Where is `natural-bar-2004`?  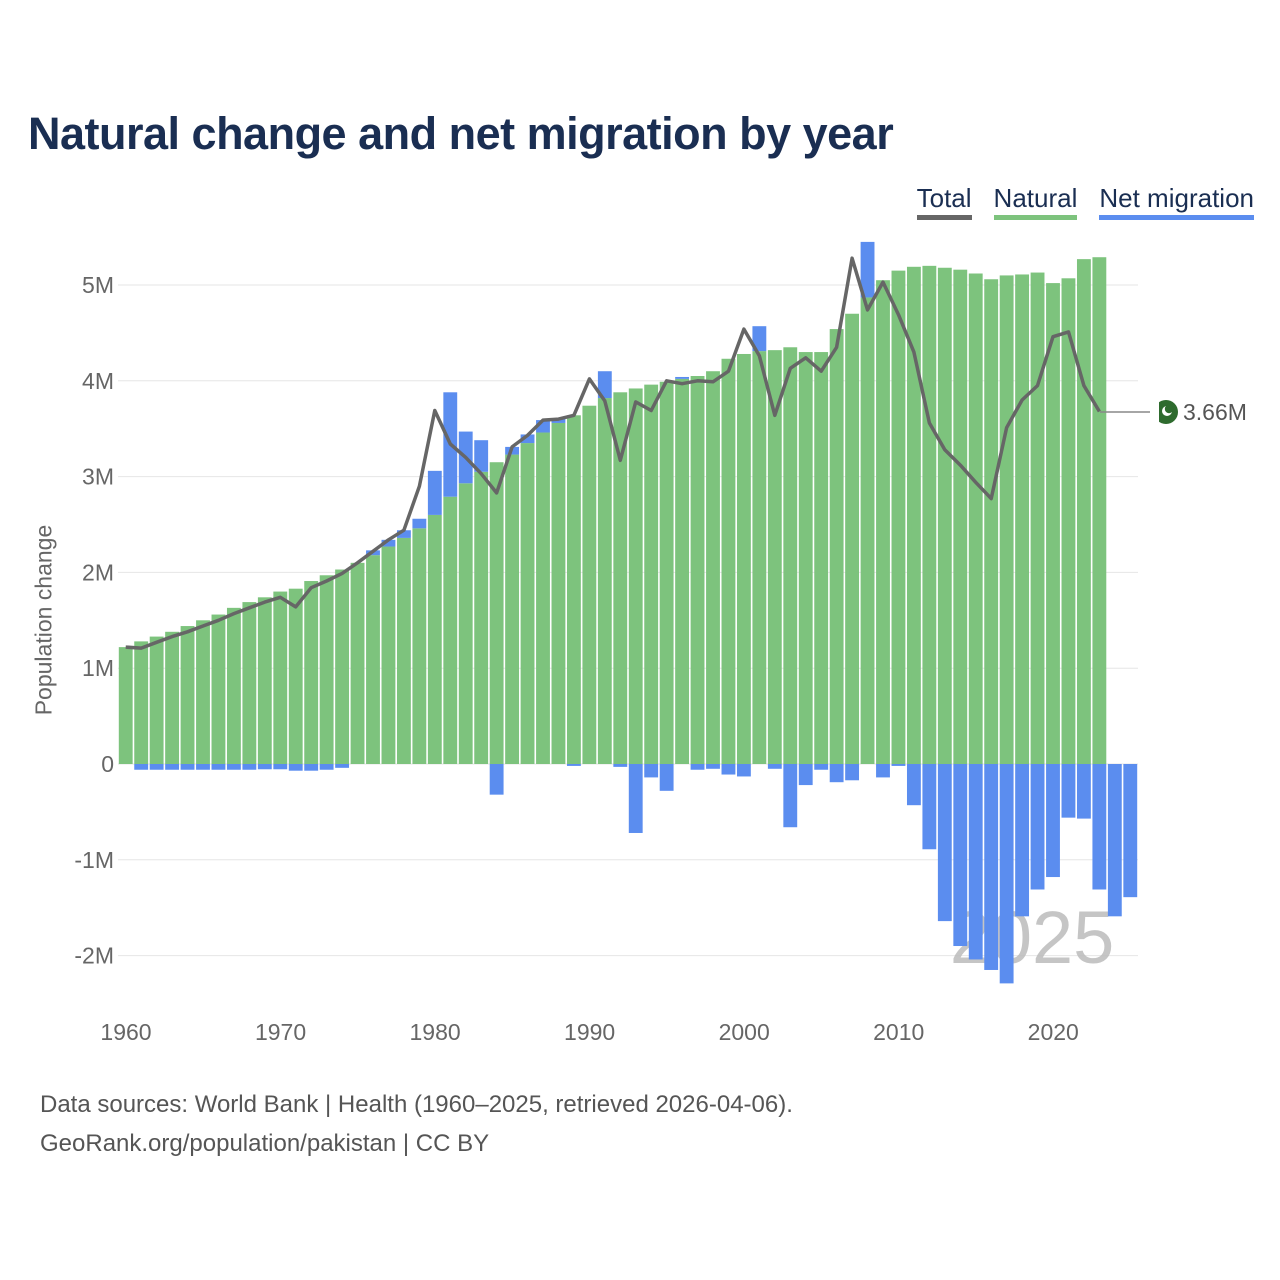
natural-bar-2004 is located at coordinates (805, 558).